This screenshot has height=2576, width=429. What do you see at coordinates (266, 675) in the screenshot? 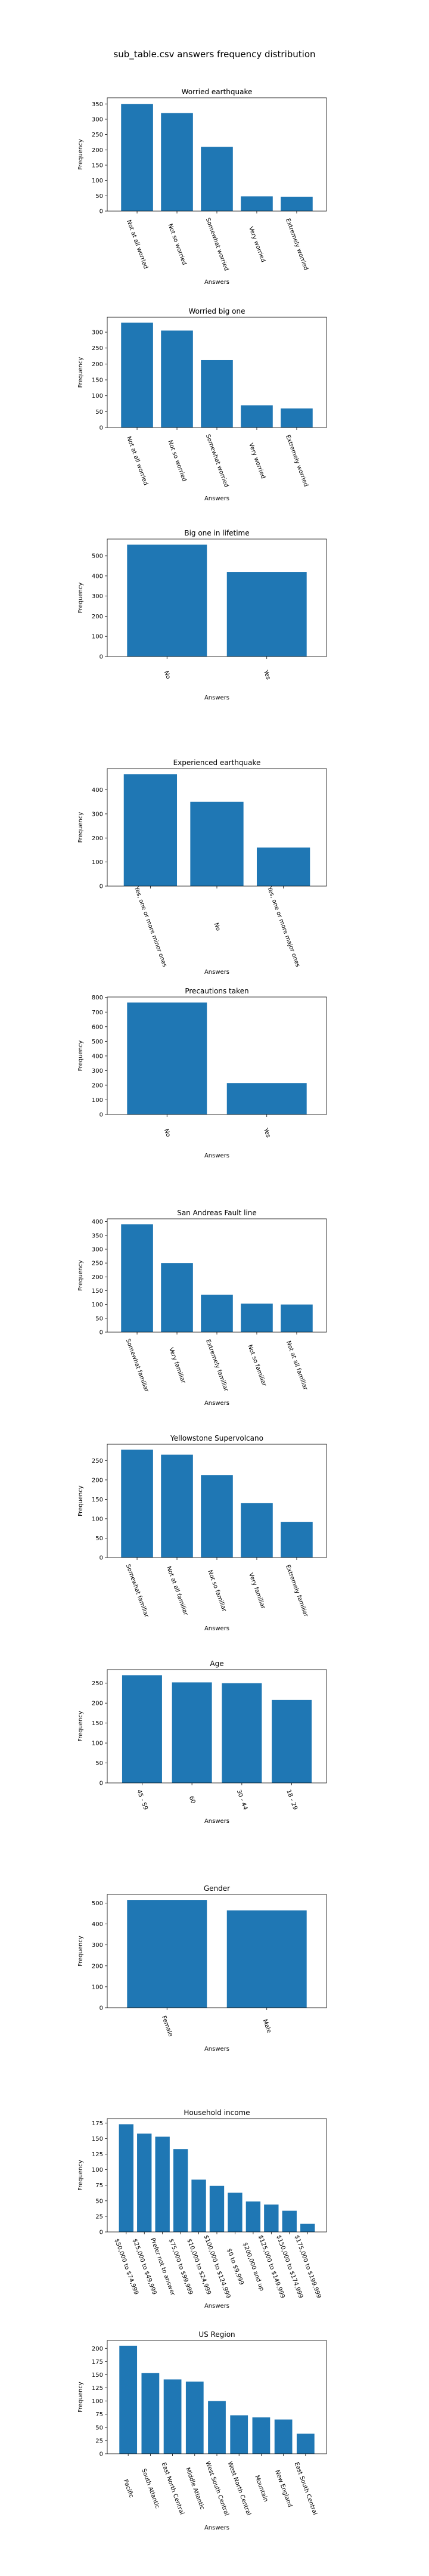
I see `x-tick-label: Yes` at bounding box center [266, 675].